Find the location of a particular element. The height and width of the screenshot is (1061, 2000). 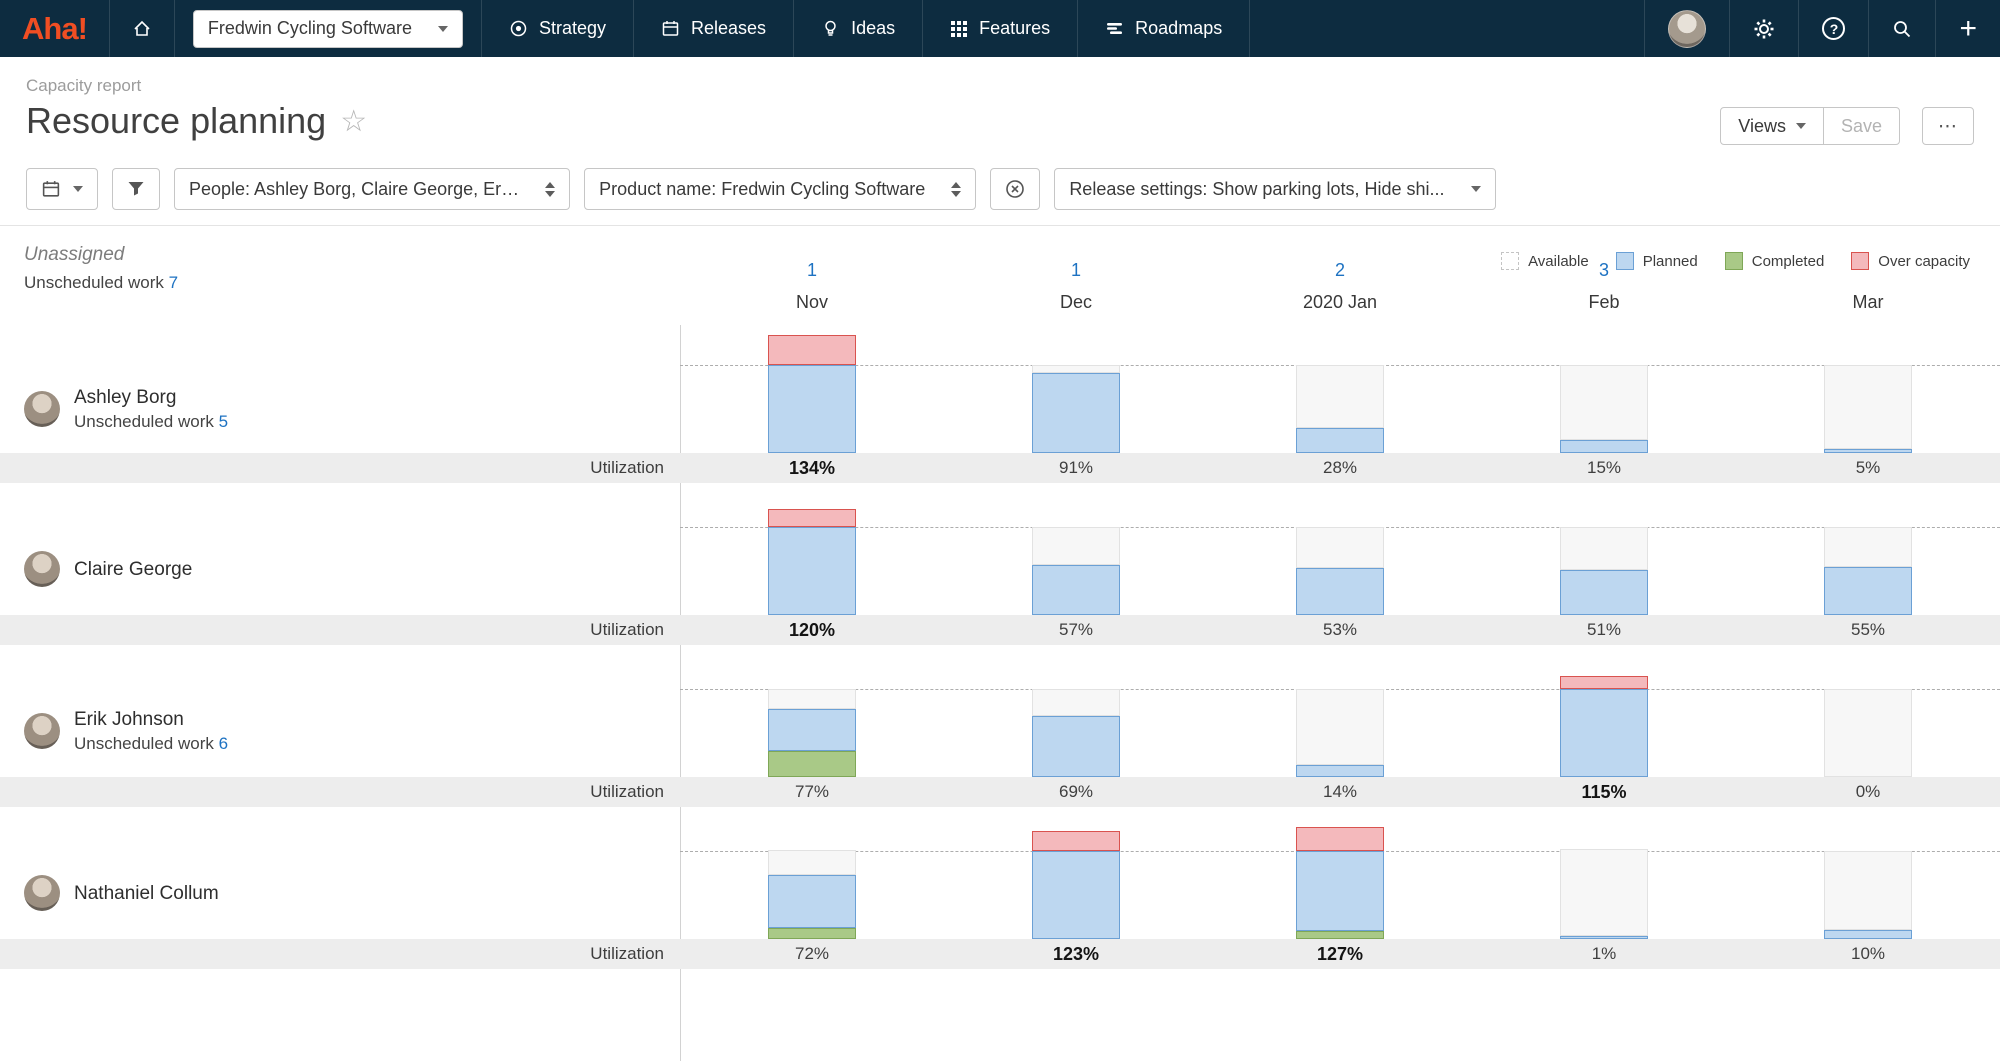

utilization-value: 127% is located at coordinates (1340, 954).